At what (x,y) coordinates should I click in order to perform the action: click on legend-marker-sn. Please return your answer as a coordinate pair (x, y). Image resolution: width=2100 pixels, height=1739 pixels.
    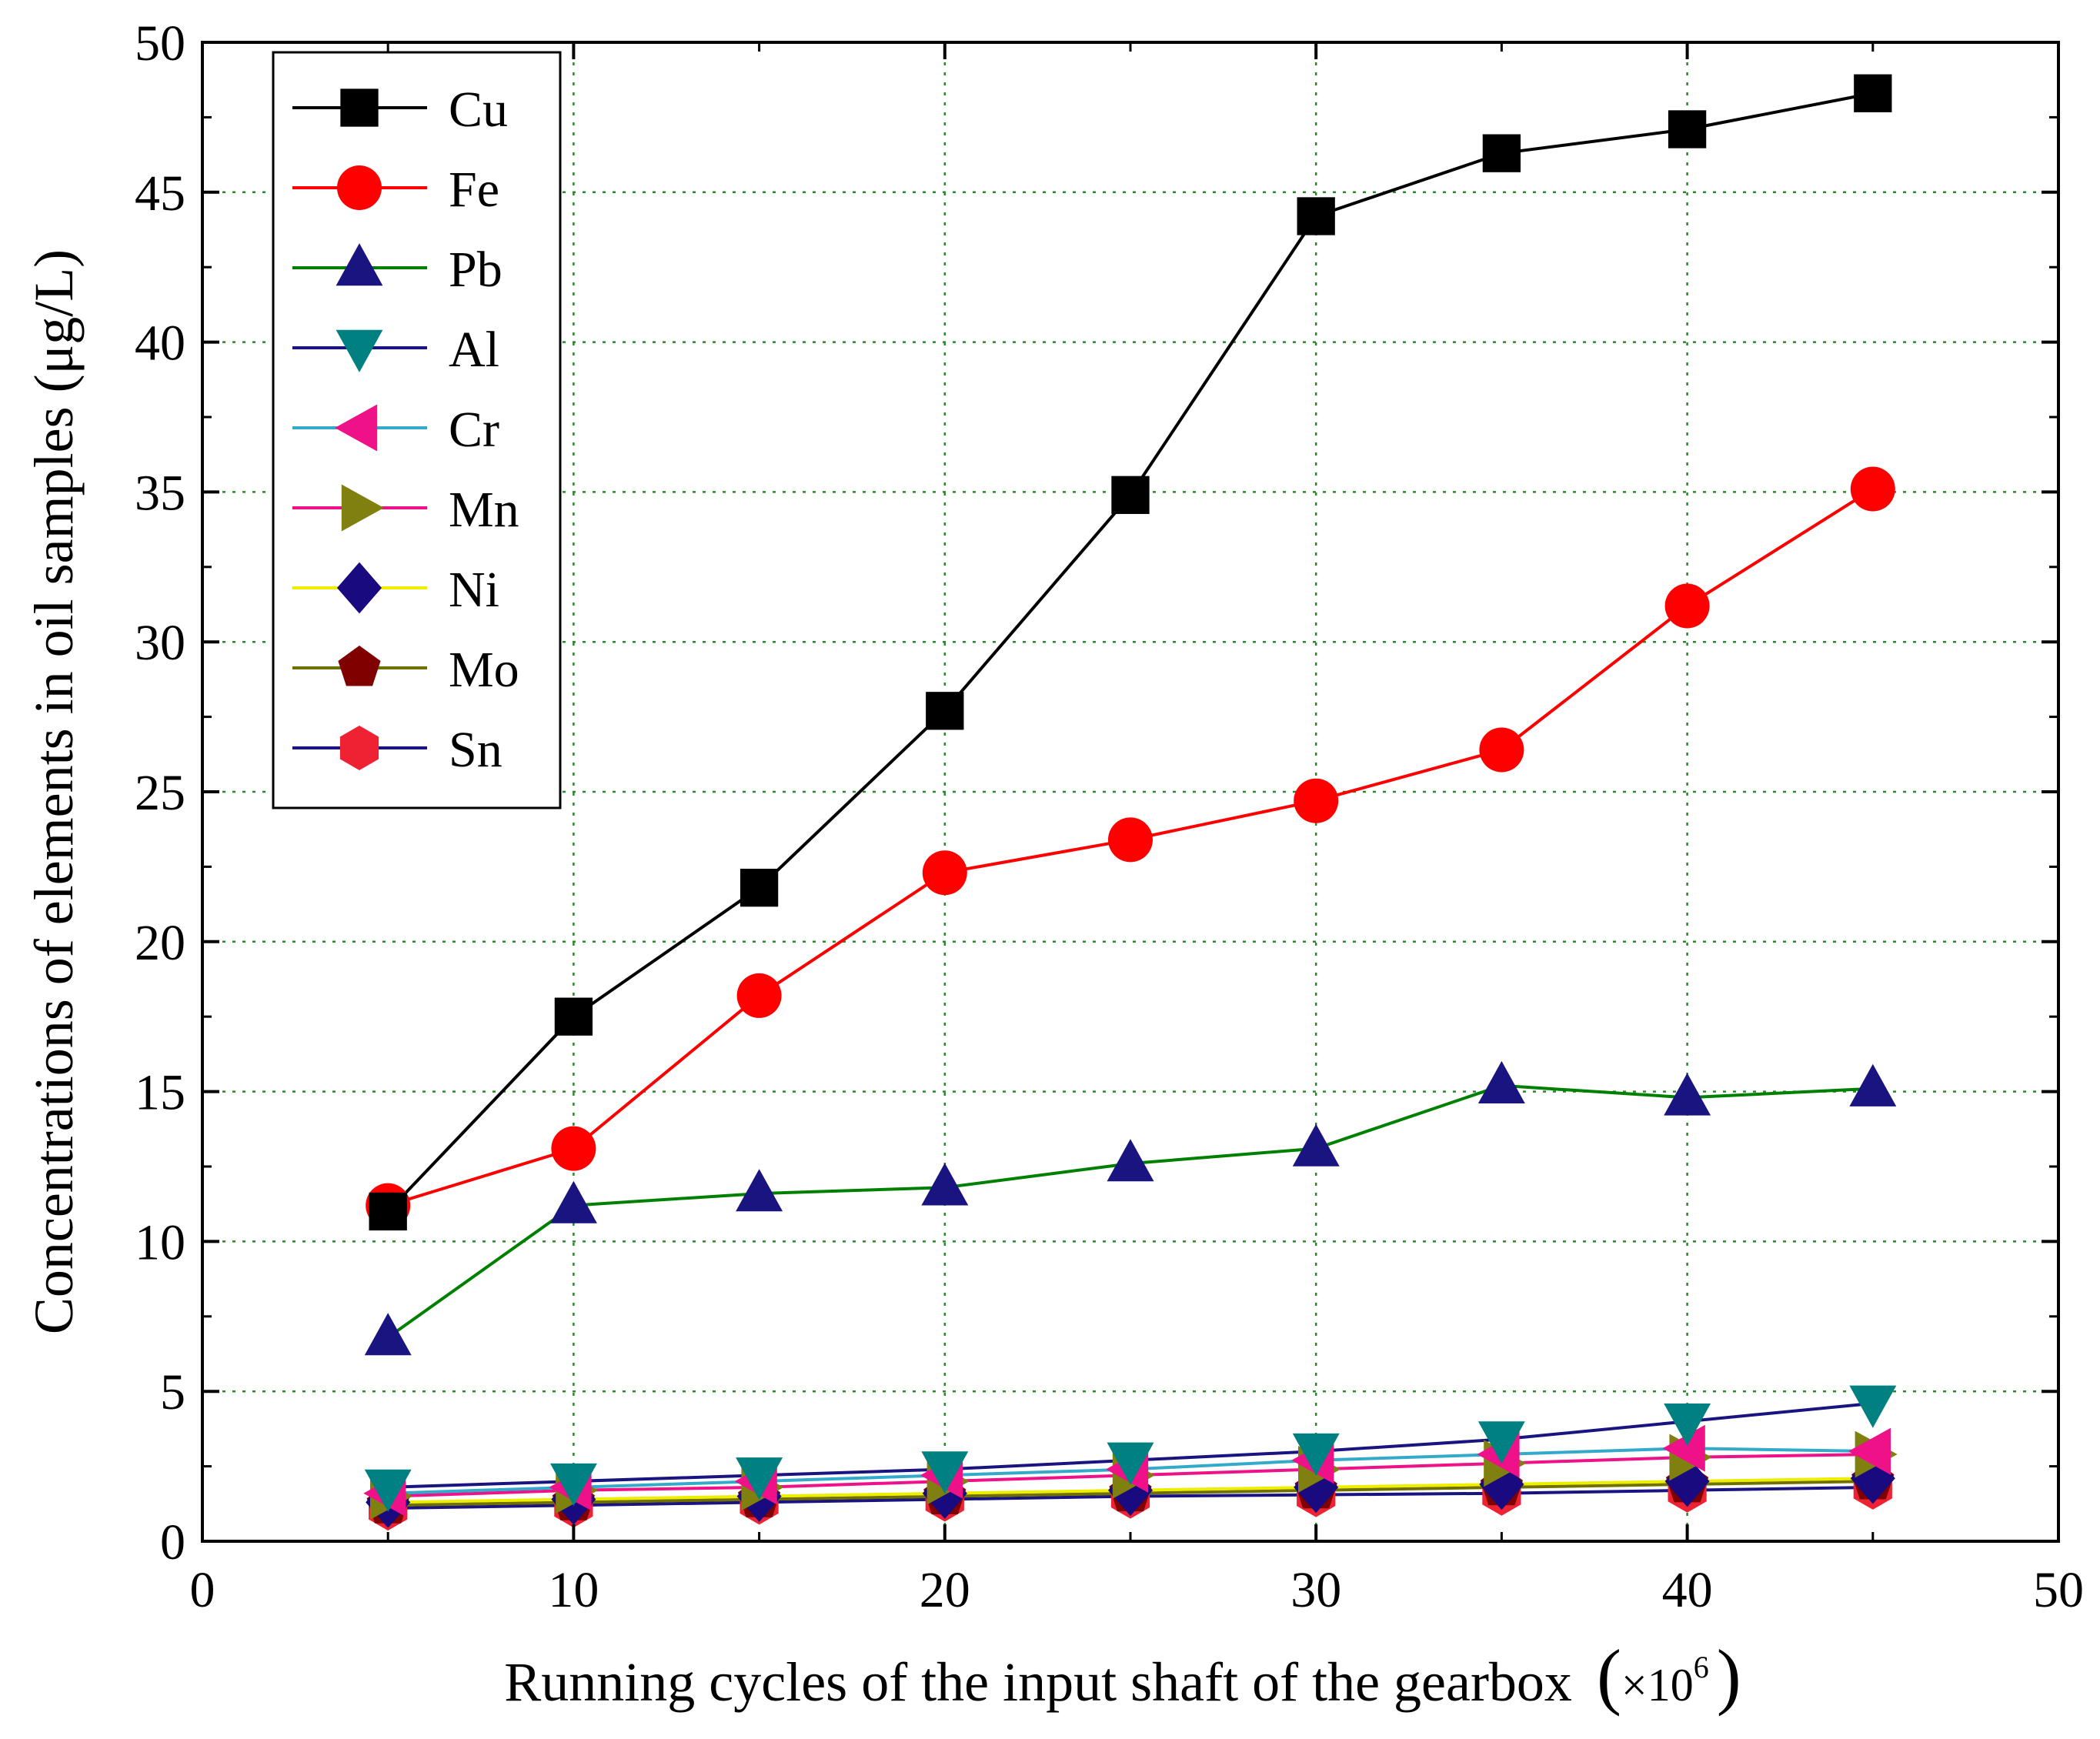
    Looking at the image, I should click on (359, 748).